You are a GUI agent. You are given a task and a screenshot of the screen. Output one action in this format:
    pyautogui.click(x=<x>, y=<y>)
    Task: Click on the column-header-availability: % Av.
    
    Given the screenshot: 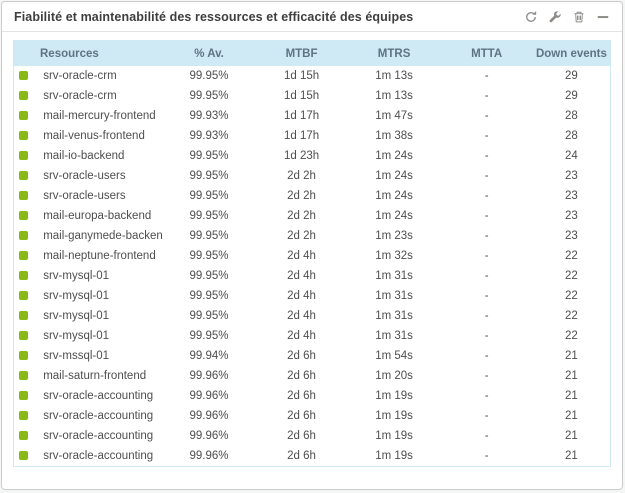 What is the action you would take?
    pyautogui.click(x=209, y=53)
    